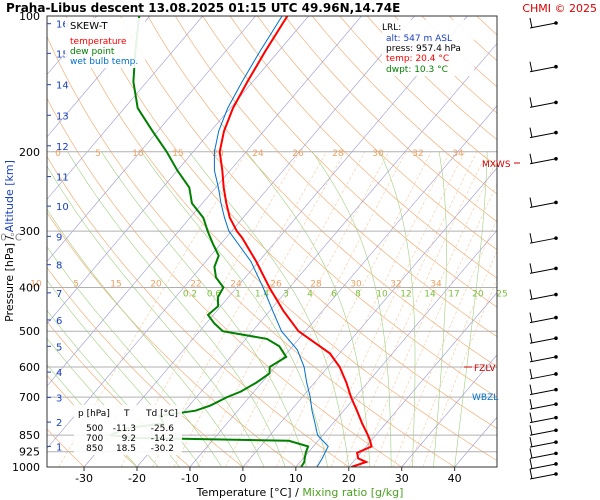  Describe the element at coordinates (417, 59) in the screenshot. I see `lrl-temp: temp: 20.4 °C` at that location.